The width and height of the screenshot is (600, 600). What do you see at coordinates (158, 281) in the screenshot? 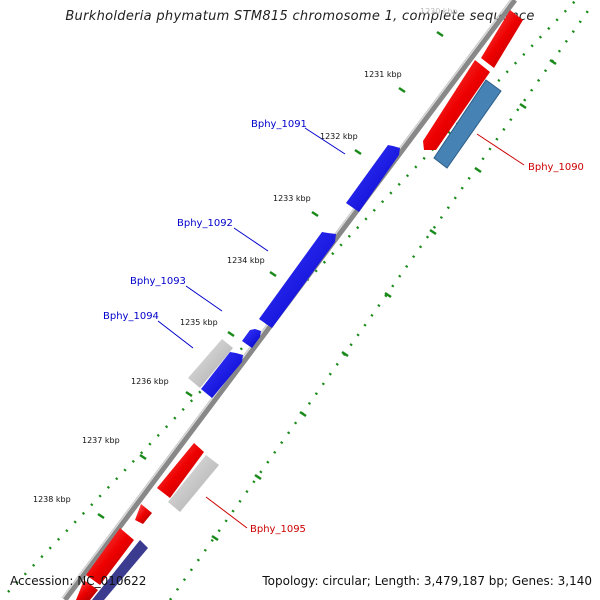
I see `gene-label-bphy-1093: Bphy_1093` at bounding box center [158, 281].